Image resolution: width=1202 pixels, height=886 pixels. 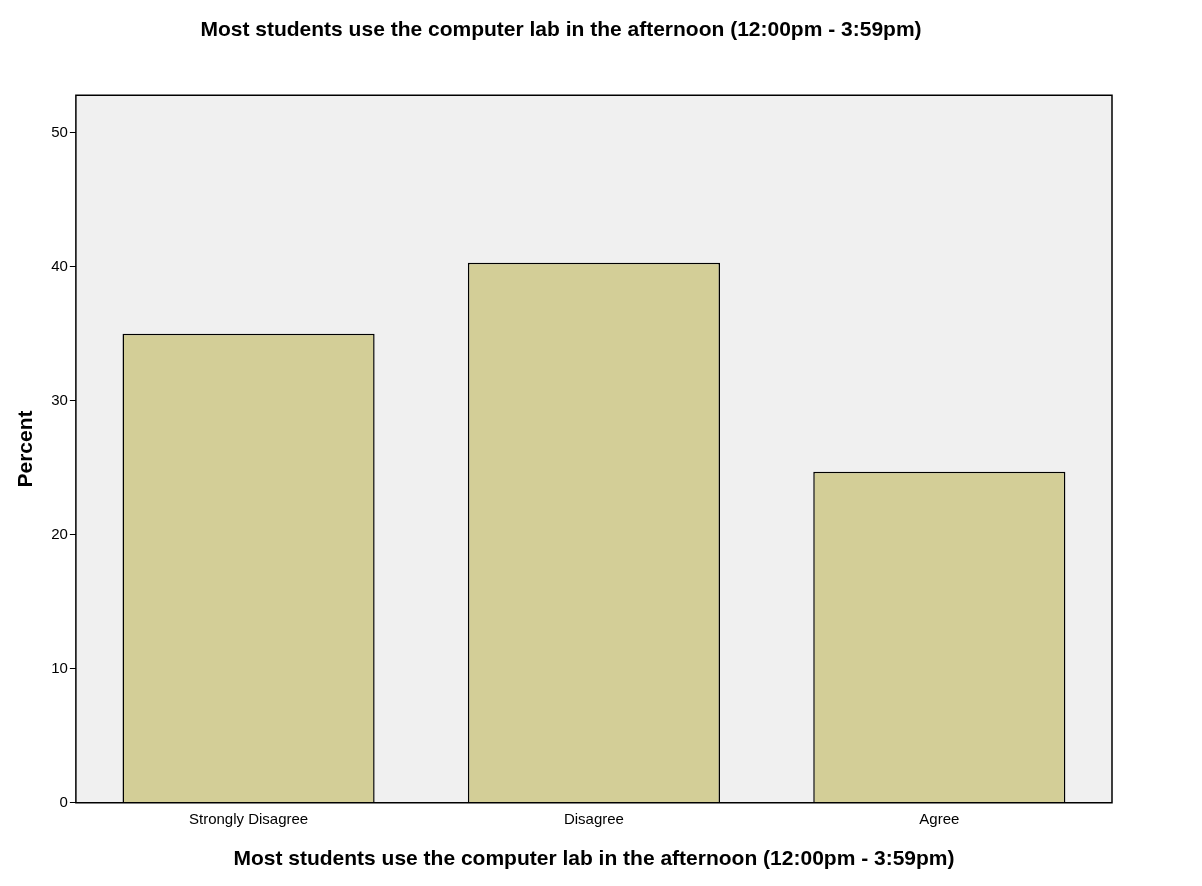 What do you see at coordinates (939, 818) in the screenshot?
I see `x-tick-label: Agree` at bounding box center [939, 818].